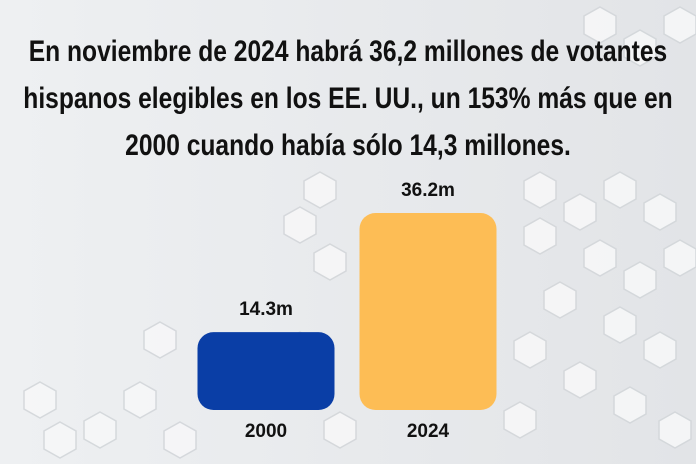 This screenshot has width=696, height=464. What do you see at coordinates (428, 431) in the screenshot?
I see `x-tick-label: 2024` at bounding box center [428, 431].